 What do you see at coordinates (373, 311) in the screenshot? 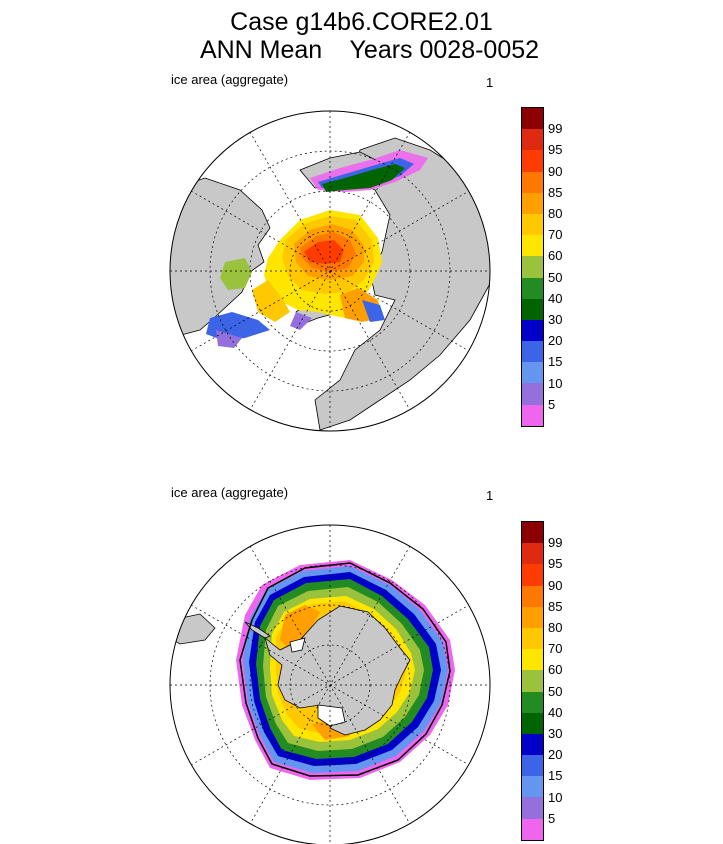
I see `ice-barents-blue` at bounding box center [373, 311].